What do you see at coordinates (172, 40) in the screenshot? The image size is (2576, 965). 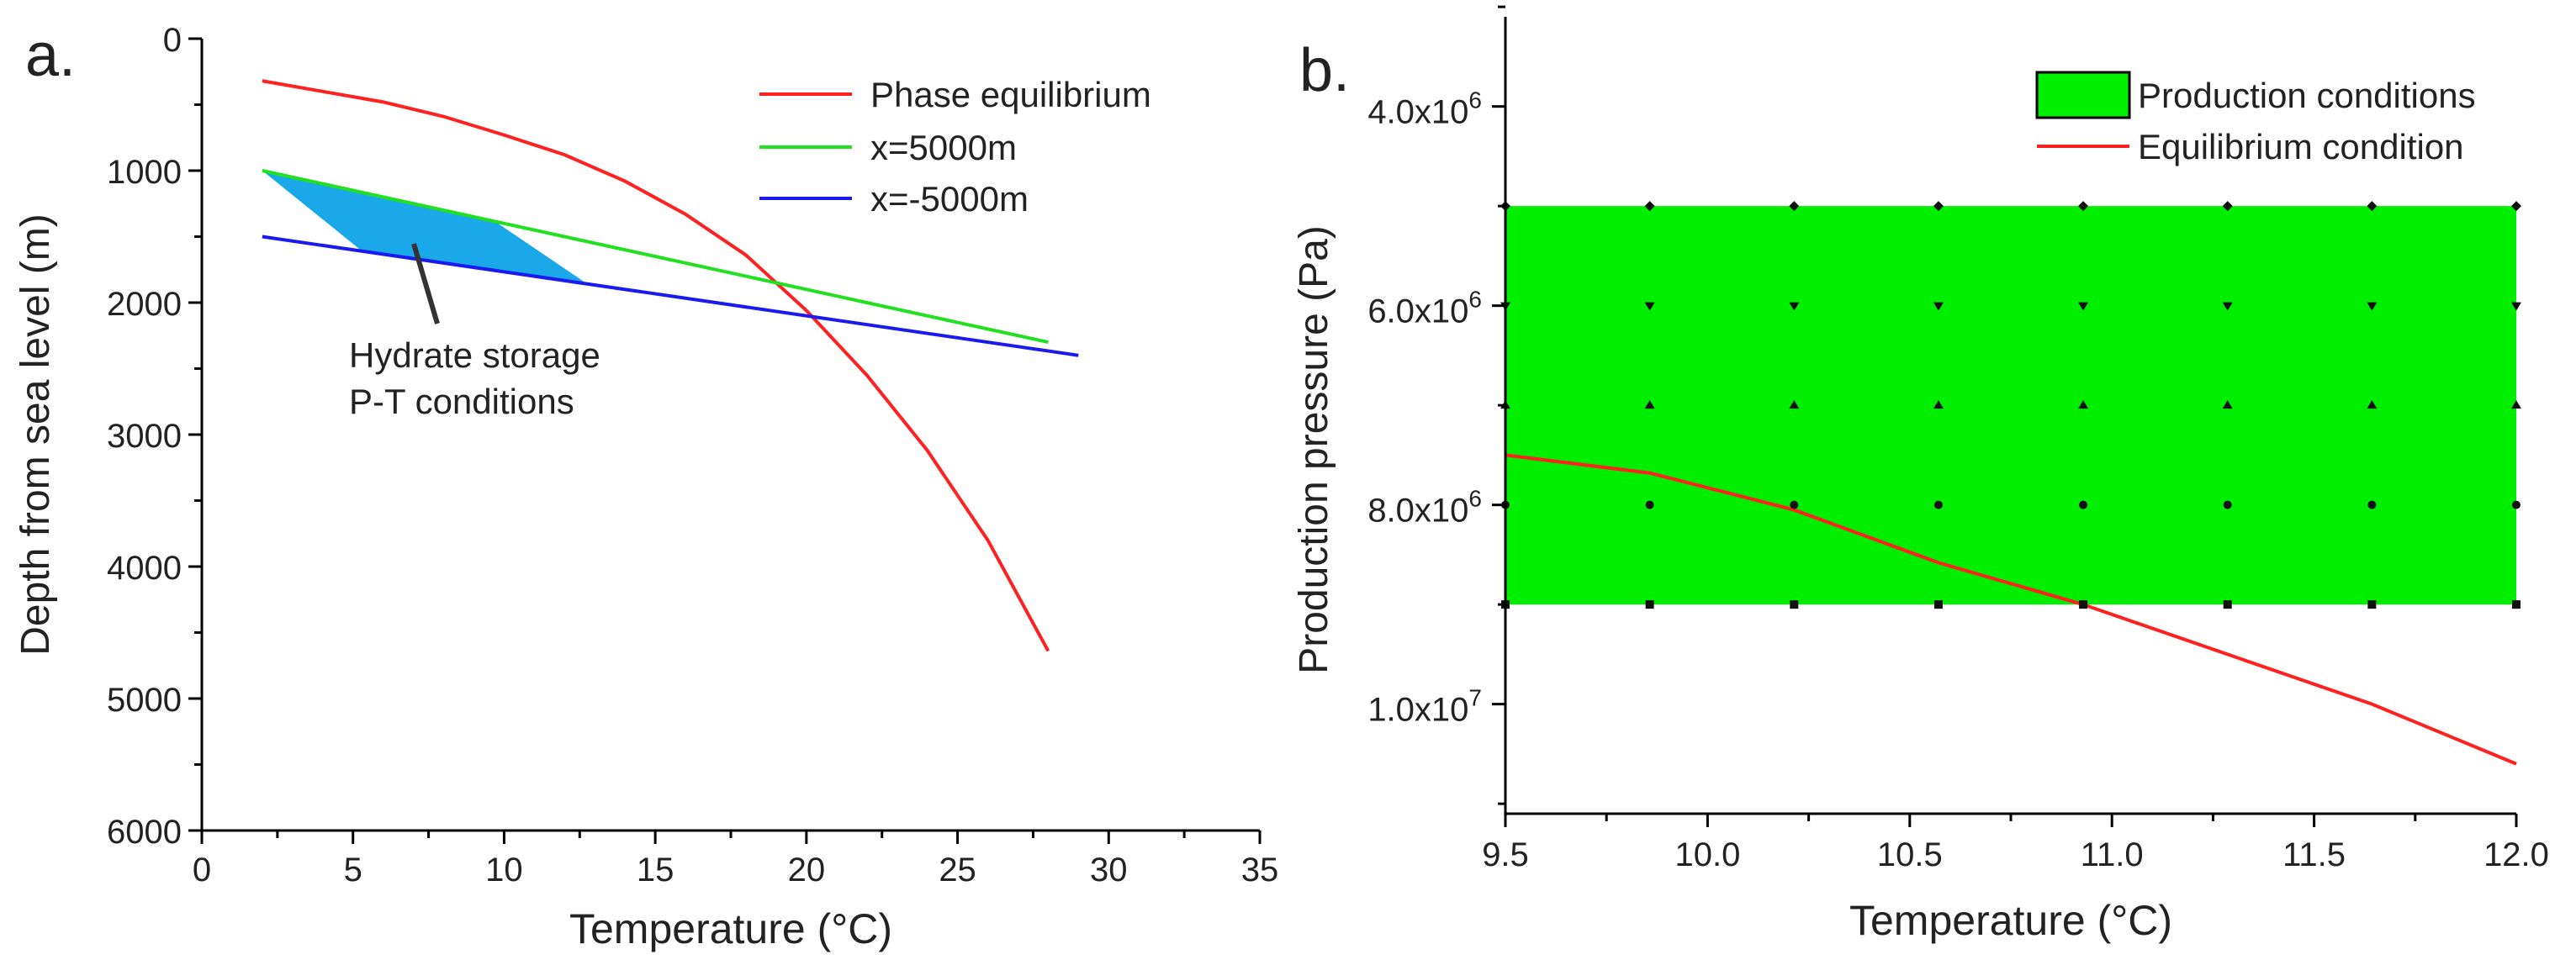 I see `y-tick-label: 0` at bounding box center [172, 40].